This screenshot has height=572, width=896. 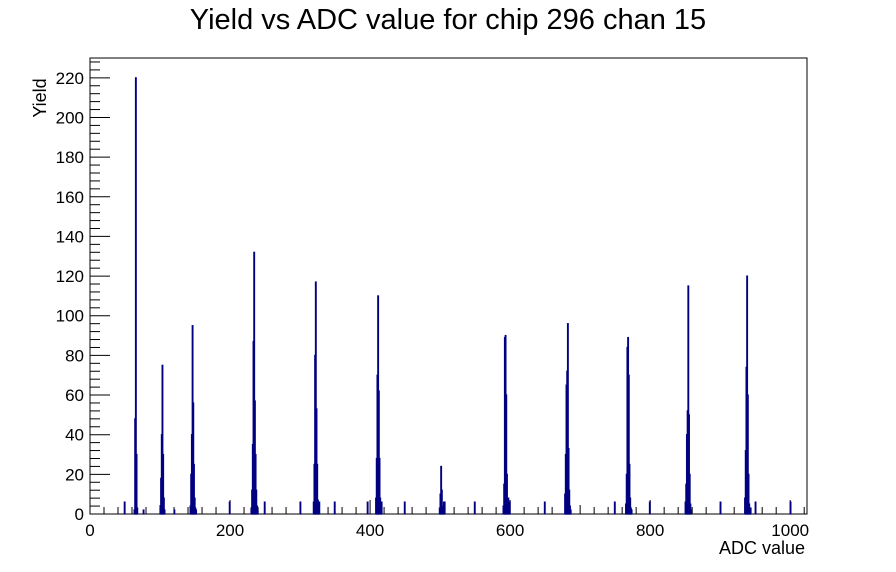 What do you see at coordinates (89, 530) in the screenshot?
I see `x-tick-label: 0` at bounding box center [89, 530].